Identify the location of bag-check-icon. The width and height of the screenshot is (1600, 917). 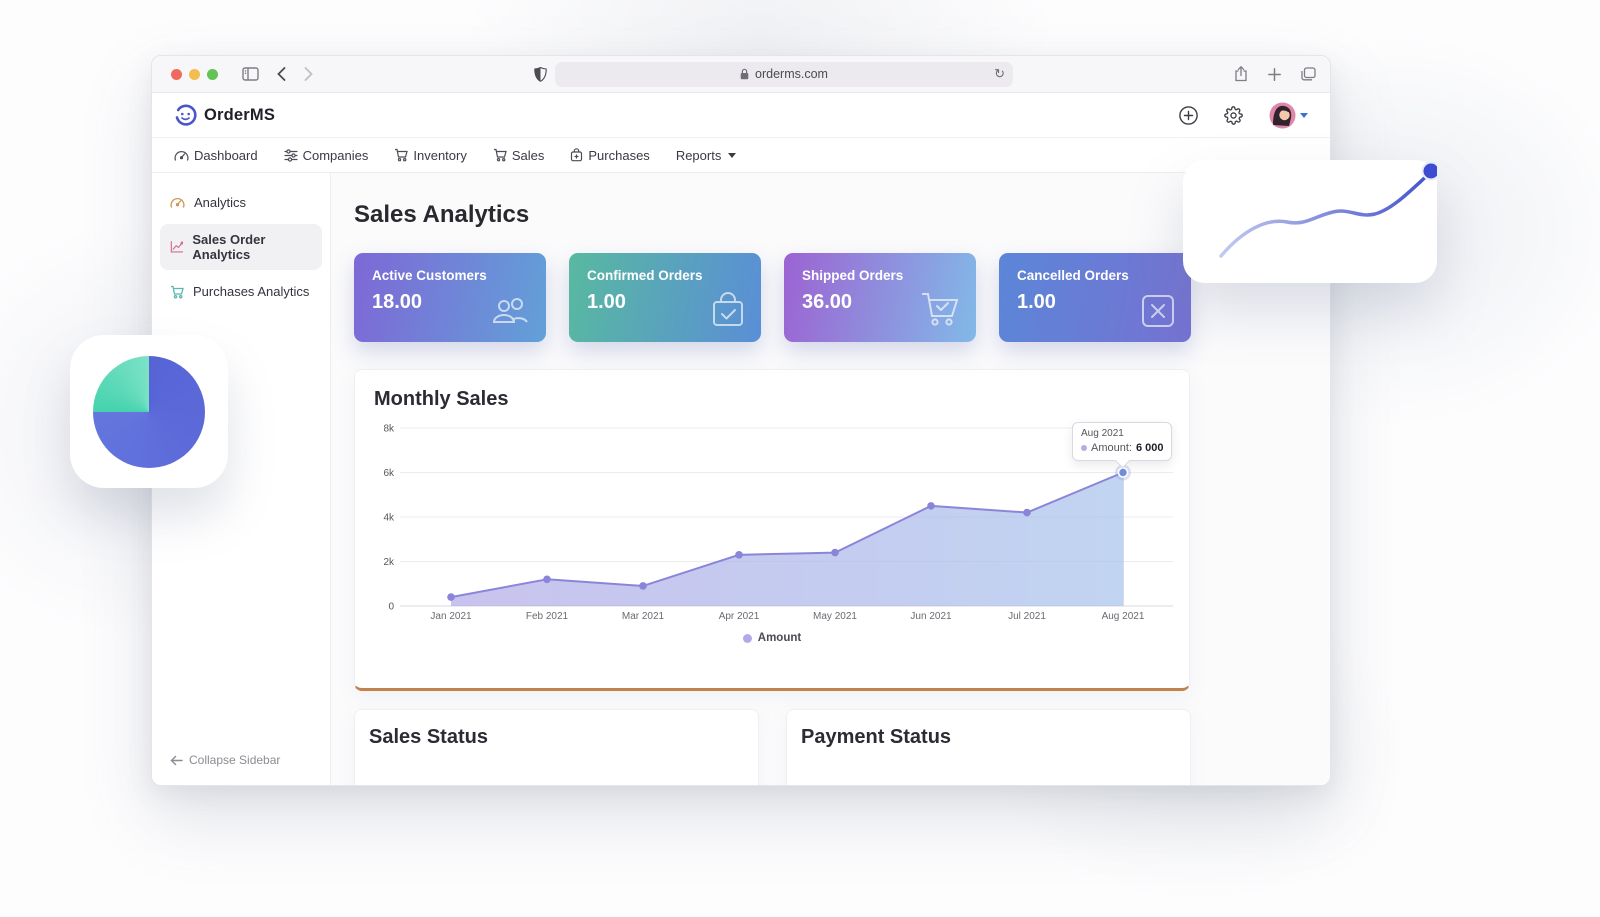
(728, 310).